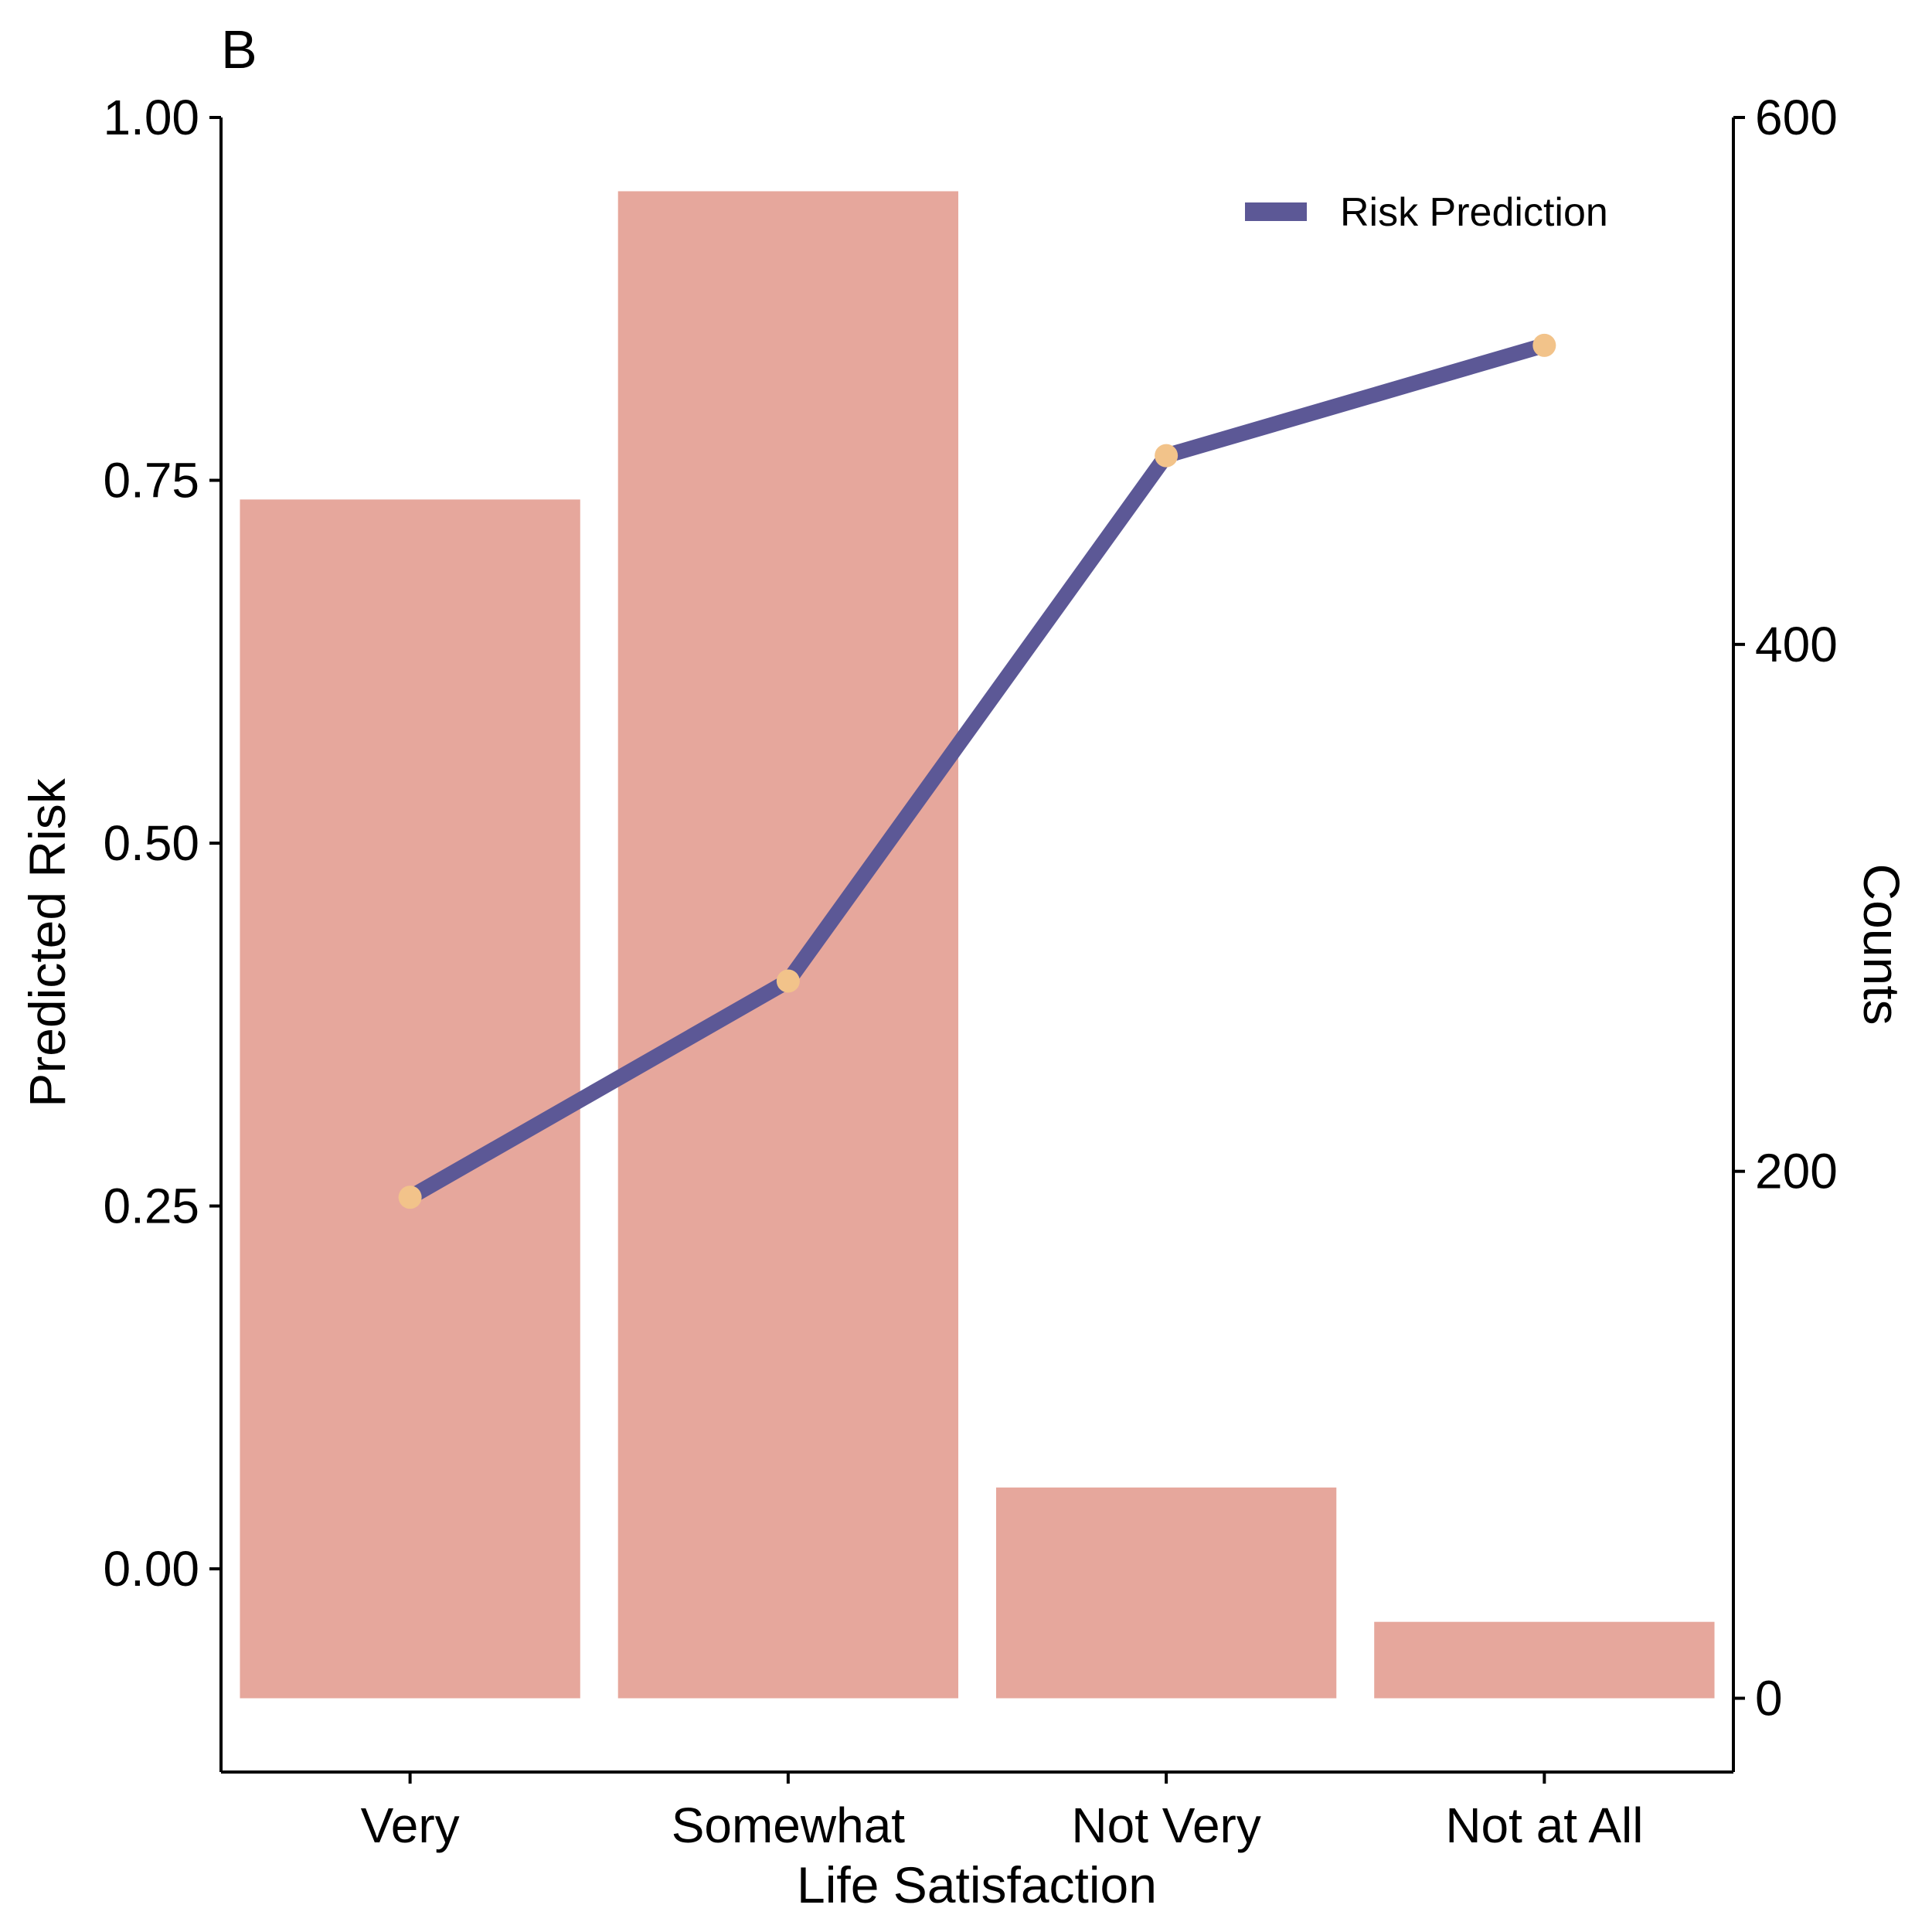  Describe the element at coordinates (47, 942) in the screenshot. I see `y-axis-title: Predicted Risk` at that location.